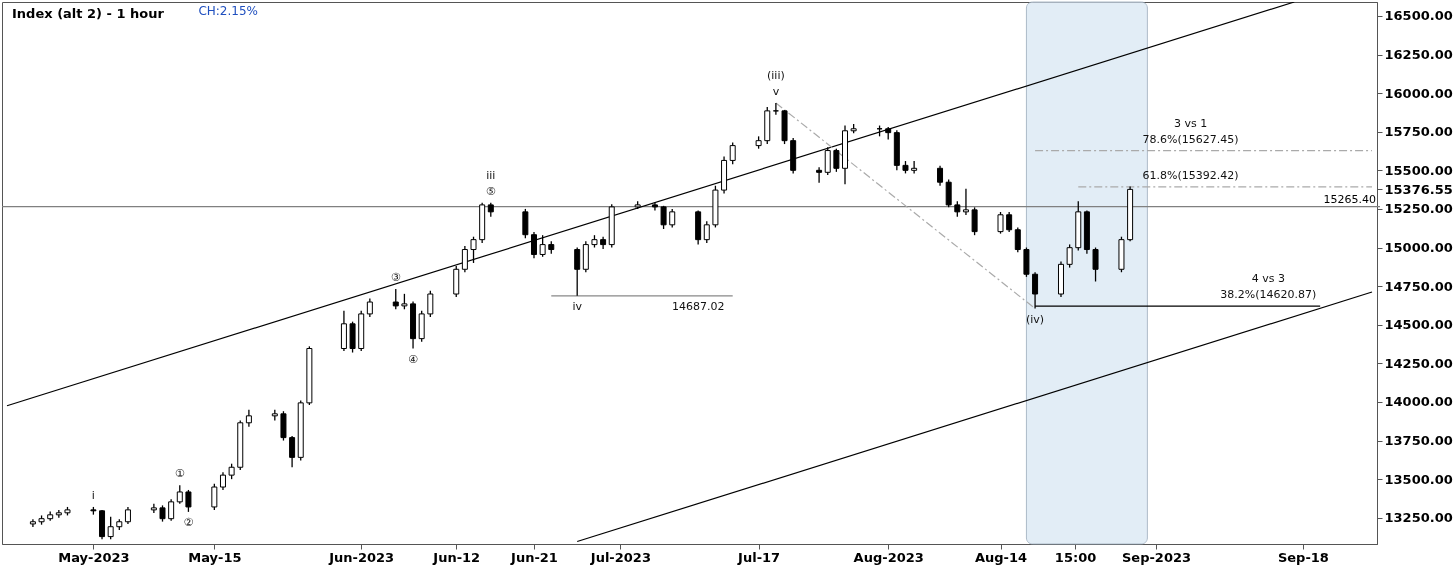 The width and height of the screenshot is (1456, 567). Describe the element at coordinates (776, 91) in the screenshot. I see `annotation: v` at that location.